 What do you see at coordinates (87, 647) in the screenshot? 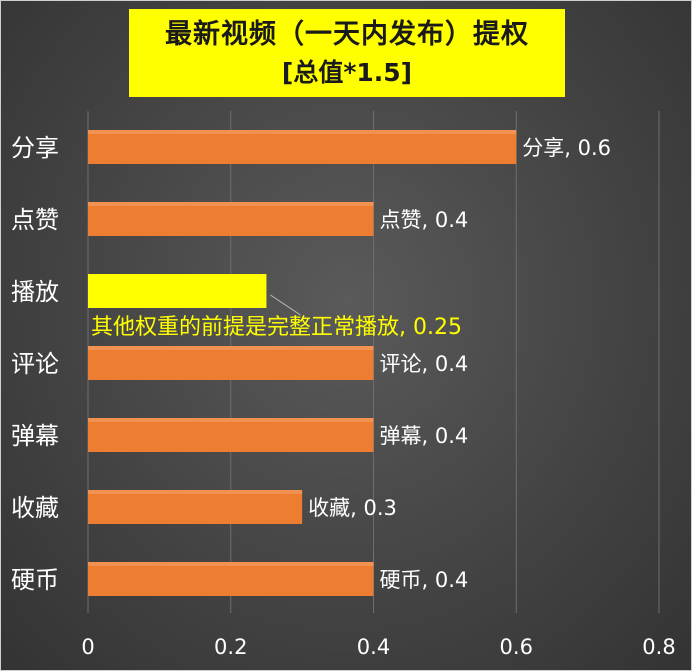
I see `x-tick-label: 0` at bounding box center [87, 647].